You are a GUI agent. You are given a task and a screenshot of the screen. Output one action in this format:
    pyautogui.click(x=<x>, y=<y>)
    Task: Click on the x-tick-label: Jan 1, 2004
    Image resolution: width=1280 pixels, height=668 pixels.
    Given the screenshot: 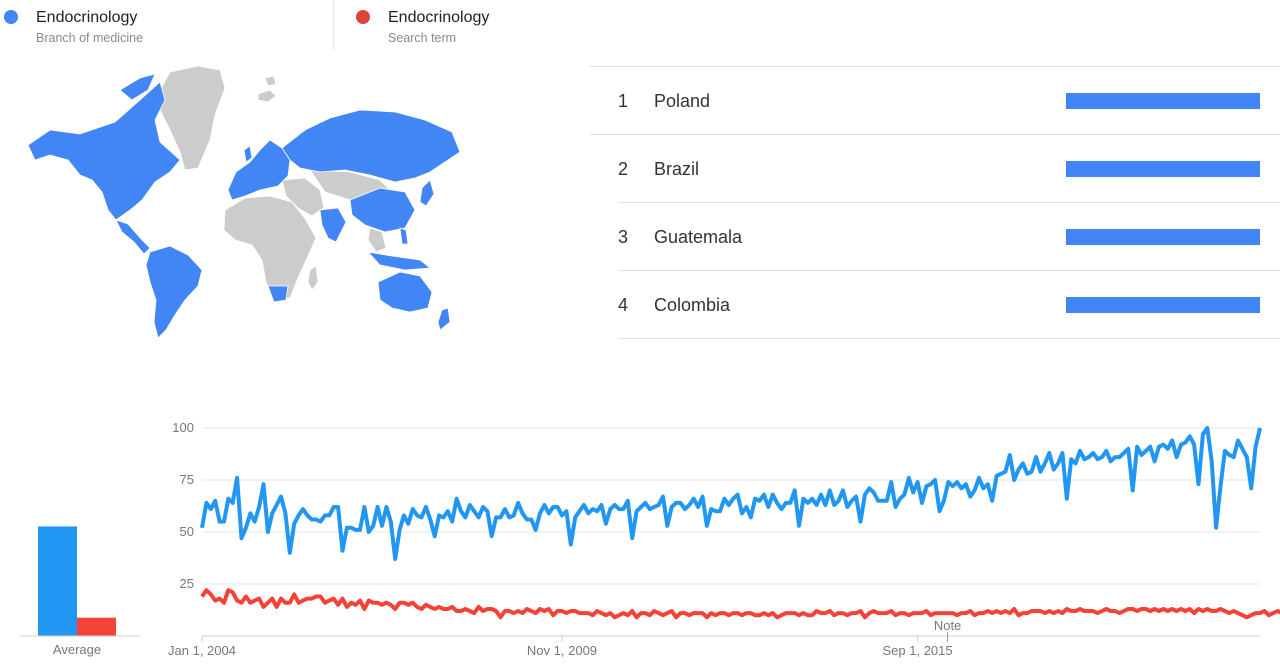 What is the action you would take?
    pyautogui.click(x=202, y=650)
    